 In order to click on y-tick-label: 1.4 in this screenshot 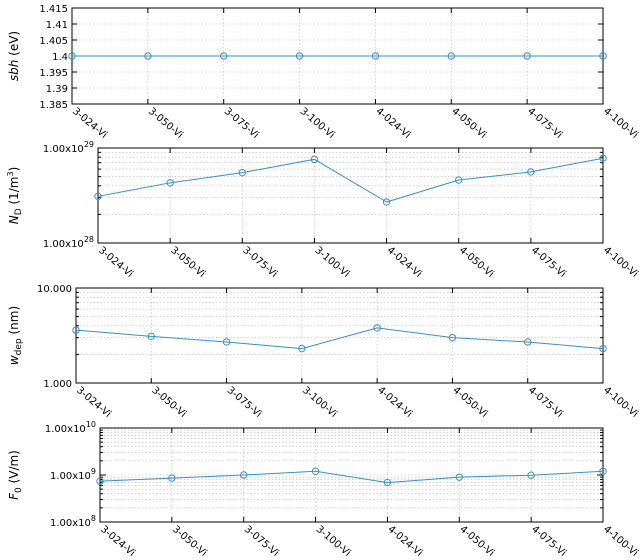, I will do `click(60, 57)`.